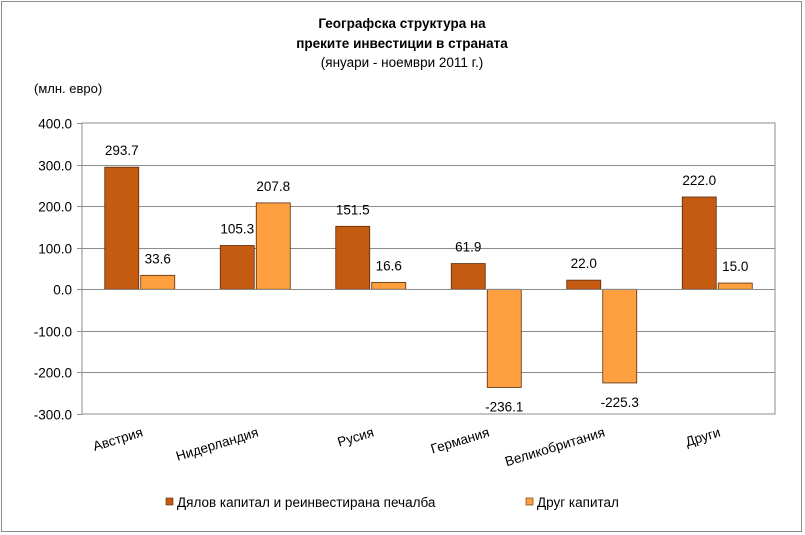 The height and width of the screenshot is (535, 805). I want to click on y-tick-label: 200.0, so click(55, 207).